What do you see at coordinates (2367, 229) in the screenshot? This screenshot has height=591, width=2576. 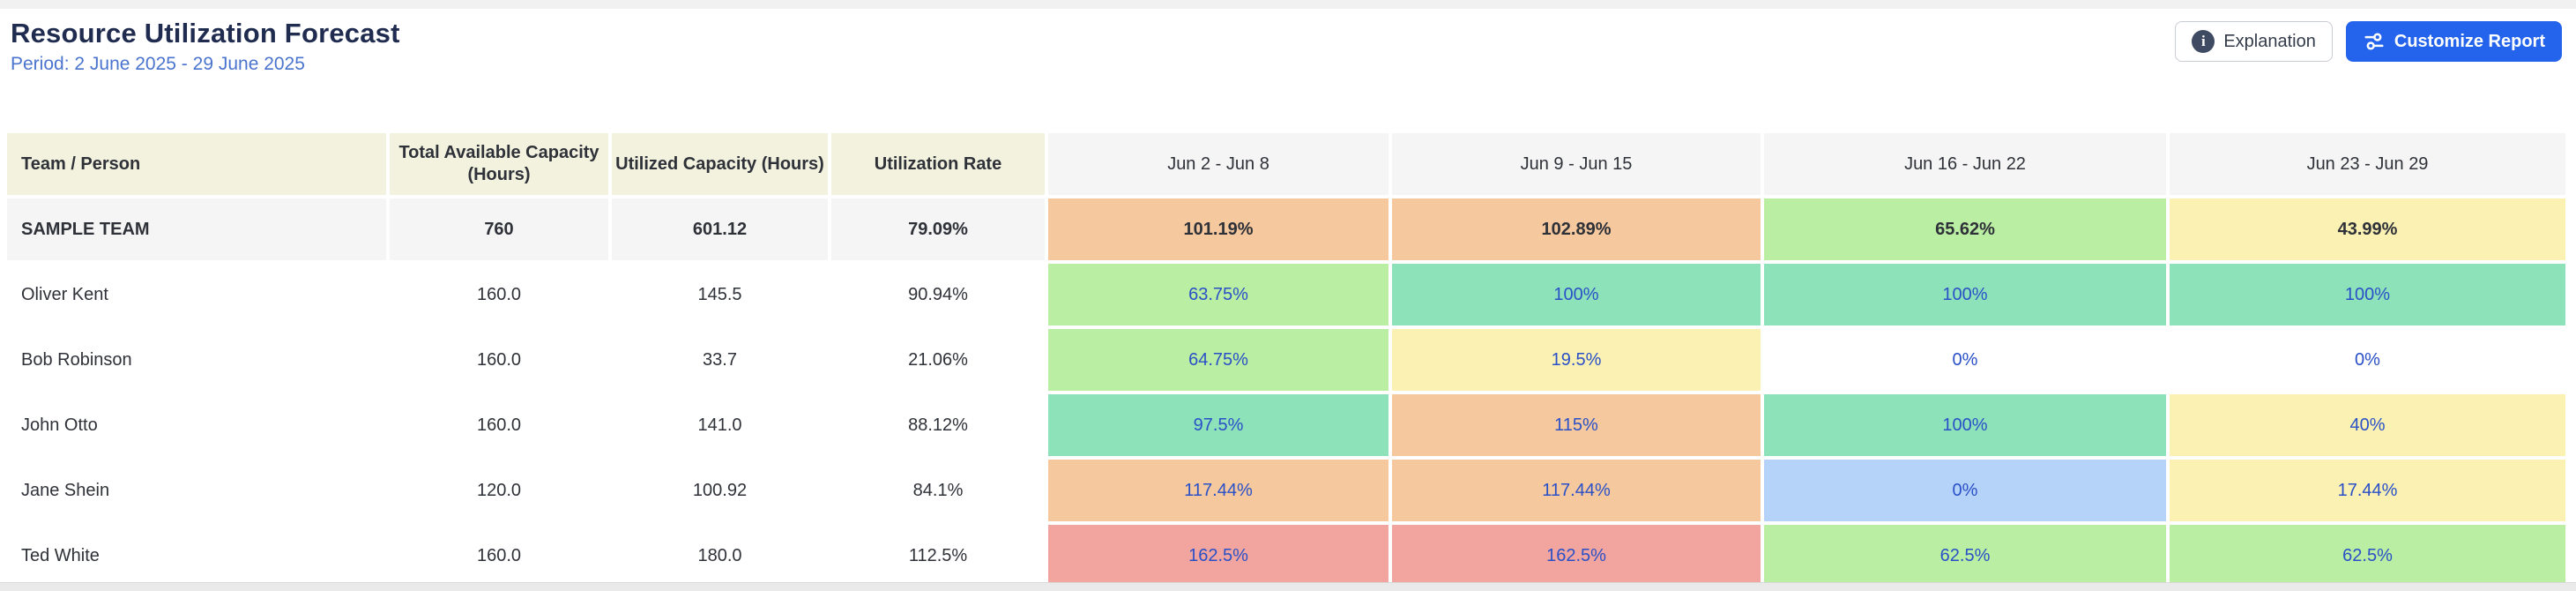 I see `week-utilization-cell: 43.99%` at bounding box center [2367, 229].